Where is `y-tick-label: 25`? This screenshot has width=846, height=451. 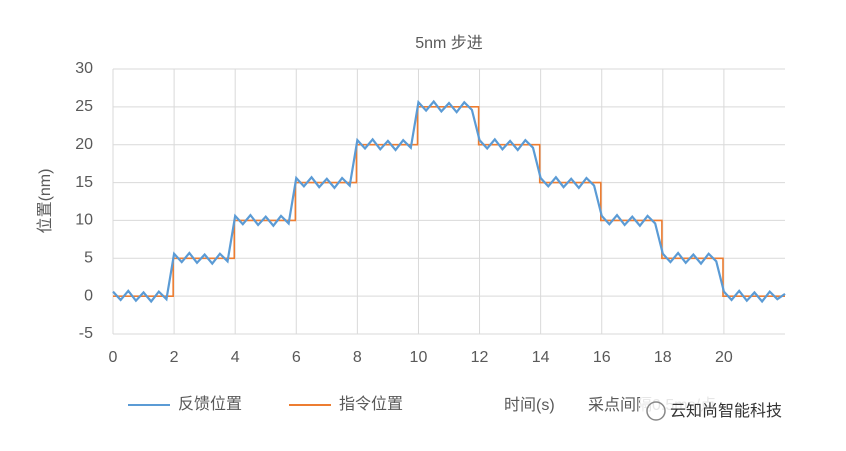 y-tick-label: 25 is located at coordinates (84, 106).